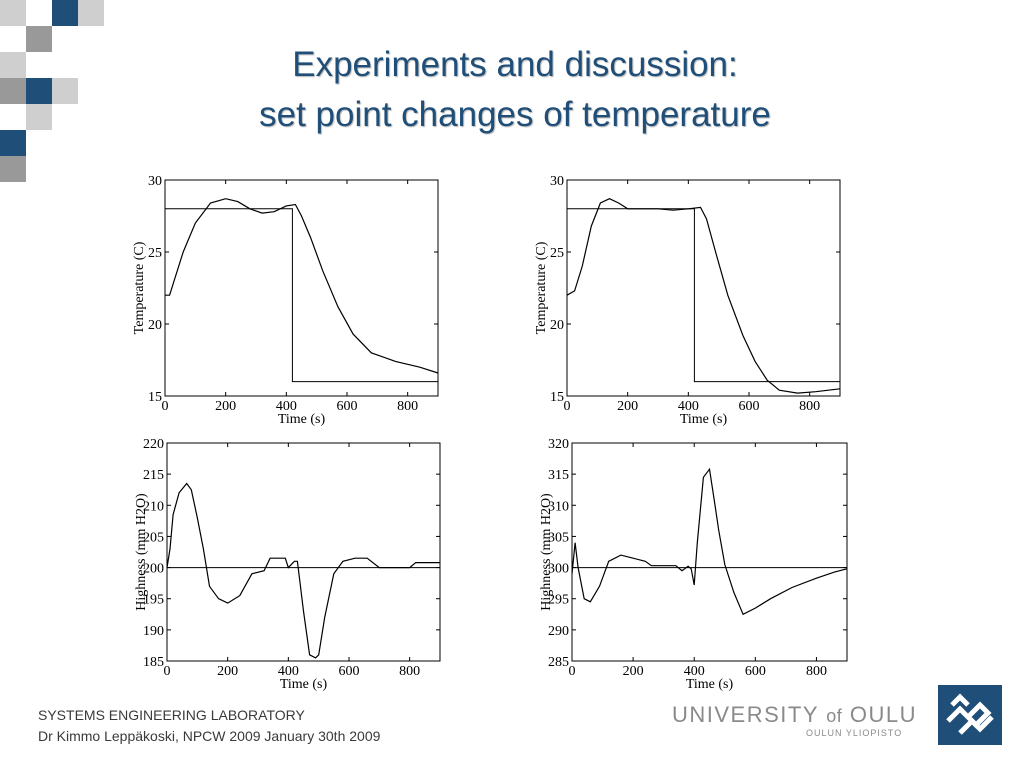  I want to click on y-tick-label: 220, so click(153, 444).